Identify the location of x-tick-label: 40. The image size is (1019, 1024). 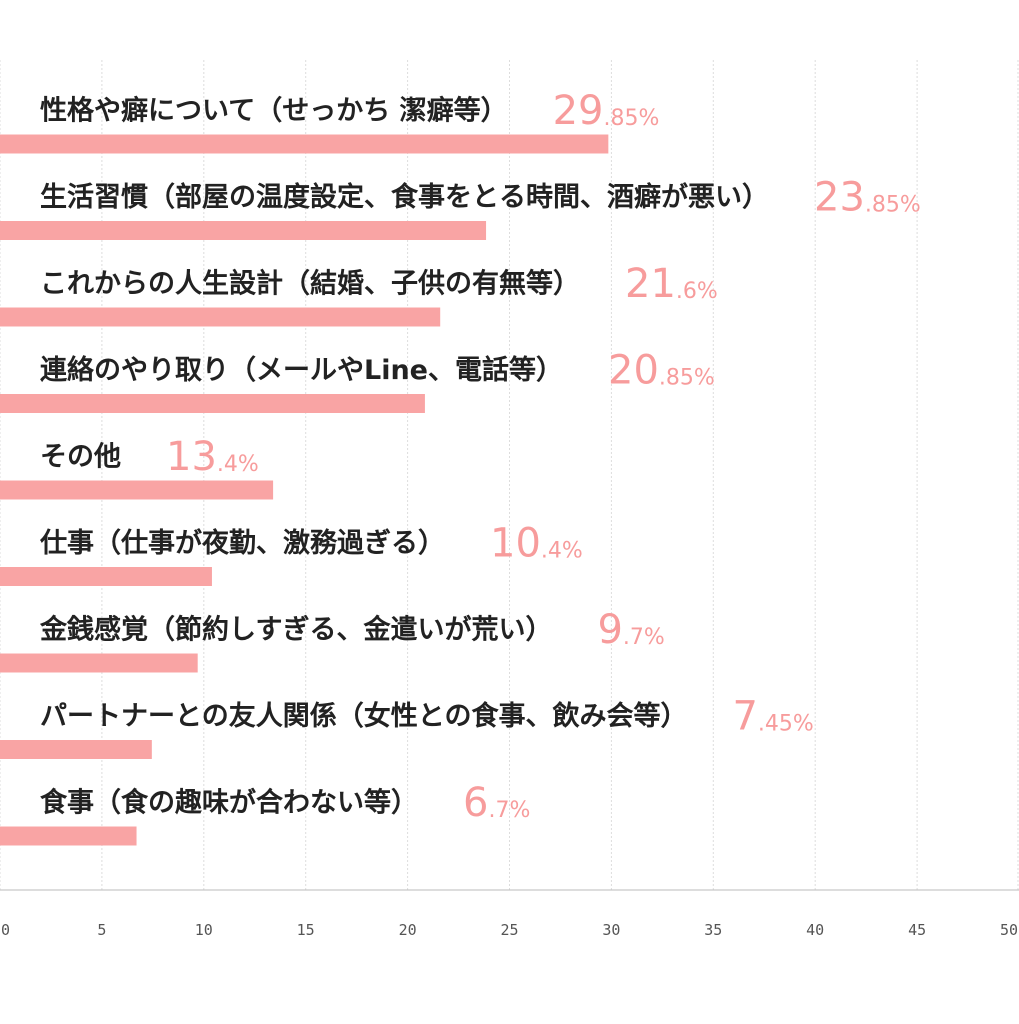
(815, 930).